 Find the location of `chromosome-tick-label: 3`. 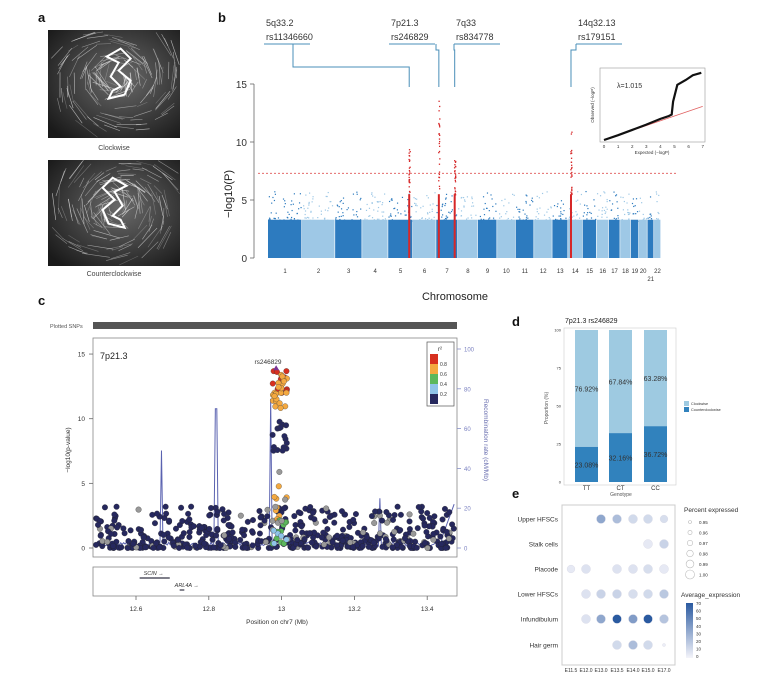

chromosome-tick-label: 3 is located at coordinates (349, 272).